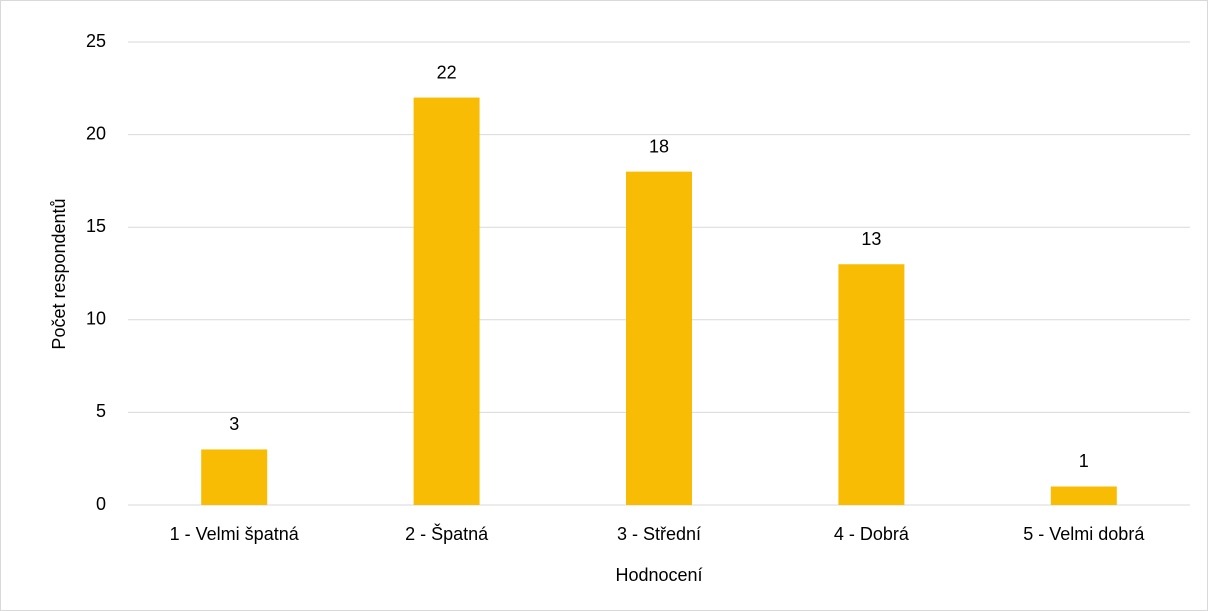 The height and width of the screenshot is (611, 1208). I want to click on data-label: 1, so click(1084, 461).